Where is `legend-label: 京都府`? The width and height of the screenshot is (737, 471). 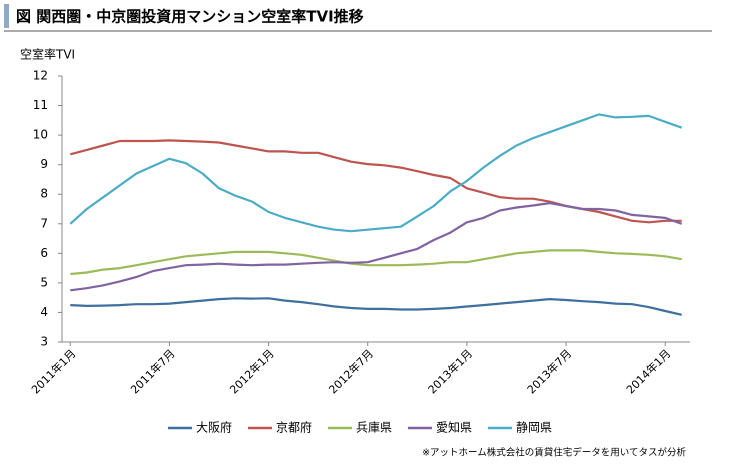 legend-label: 京都府 is located at coordinates (294, 427).